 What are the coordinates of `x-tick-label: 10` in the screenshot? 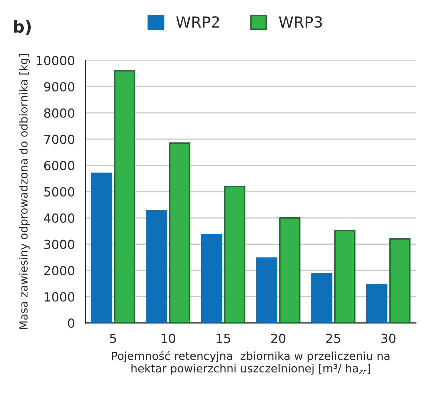 It's located at (169, 339).